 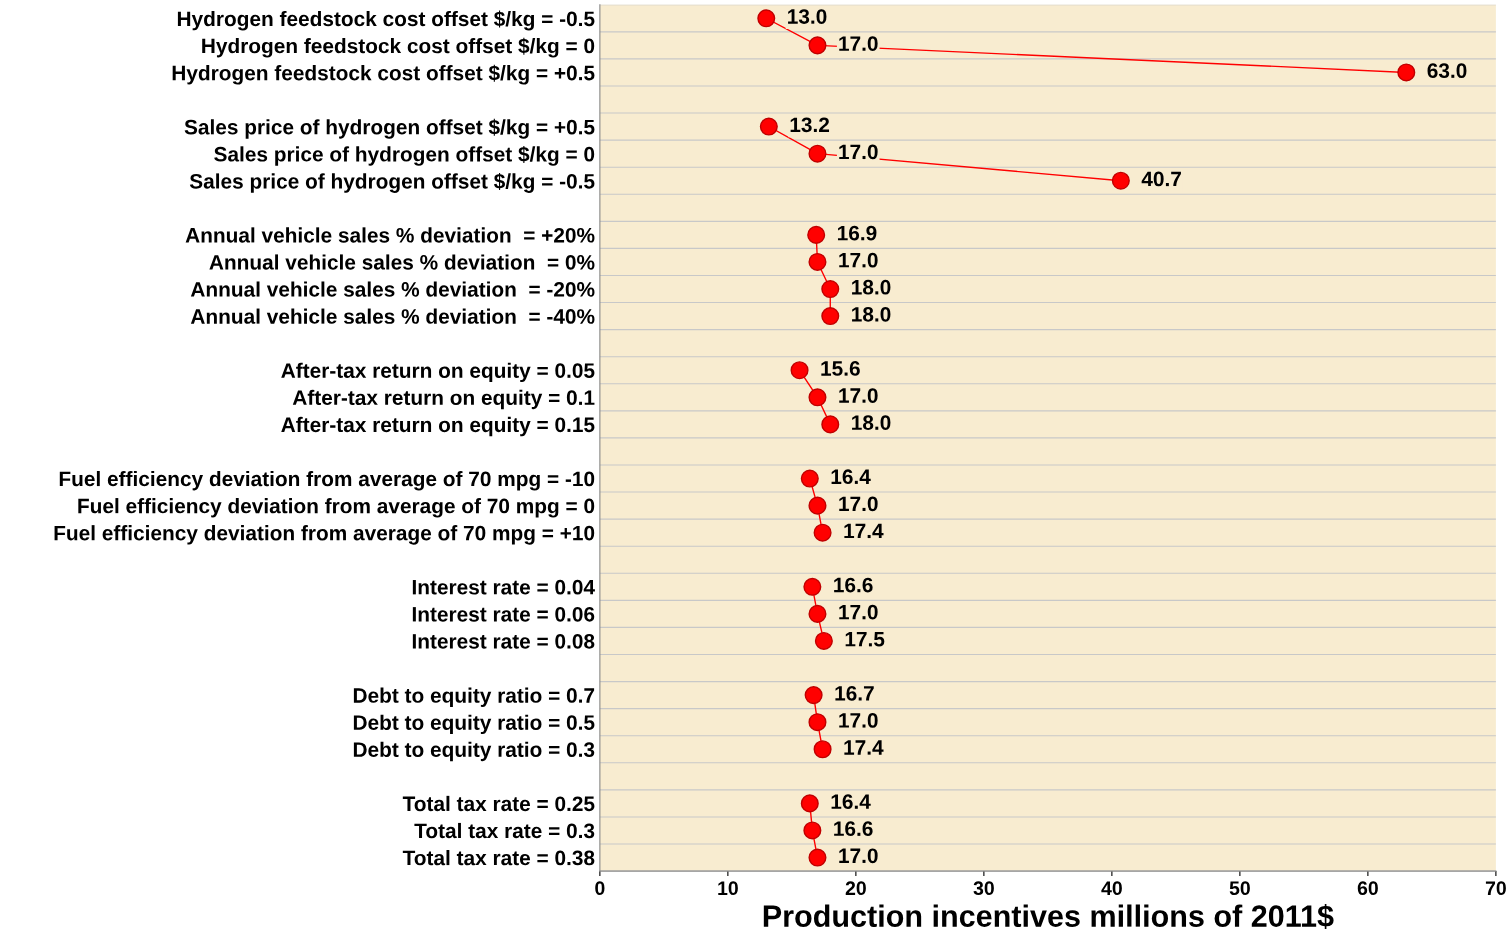 What do you see at coordinates (383, 74) in the screenshot?
I see `y-tick-label: Hydrogen feedstock cost offset $/kg = +0.5` at bounding box center [383, 74].